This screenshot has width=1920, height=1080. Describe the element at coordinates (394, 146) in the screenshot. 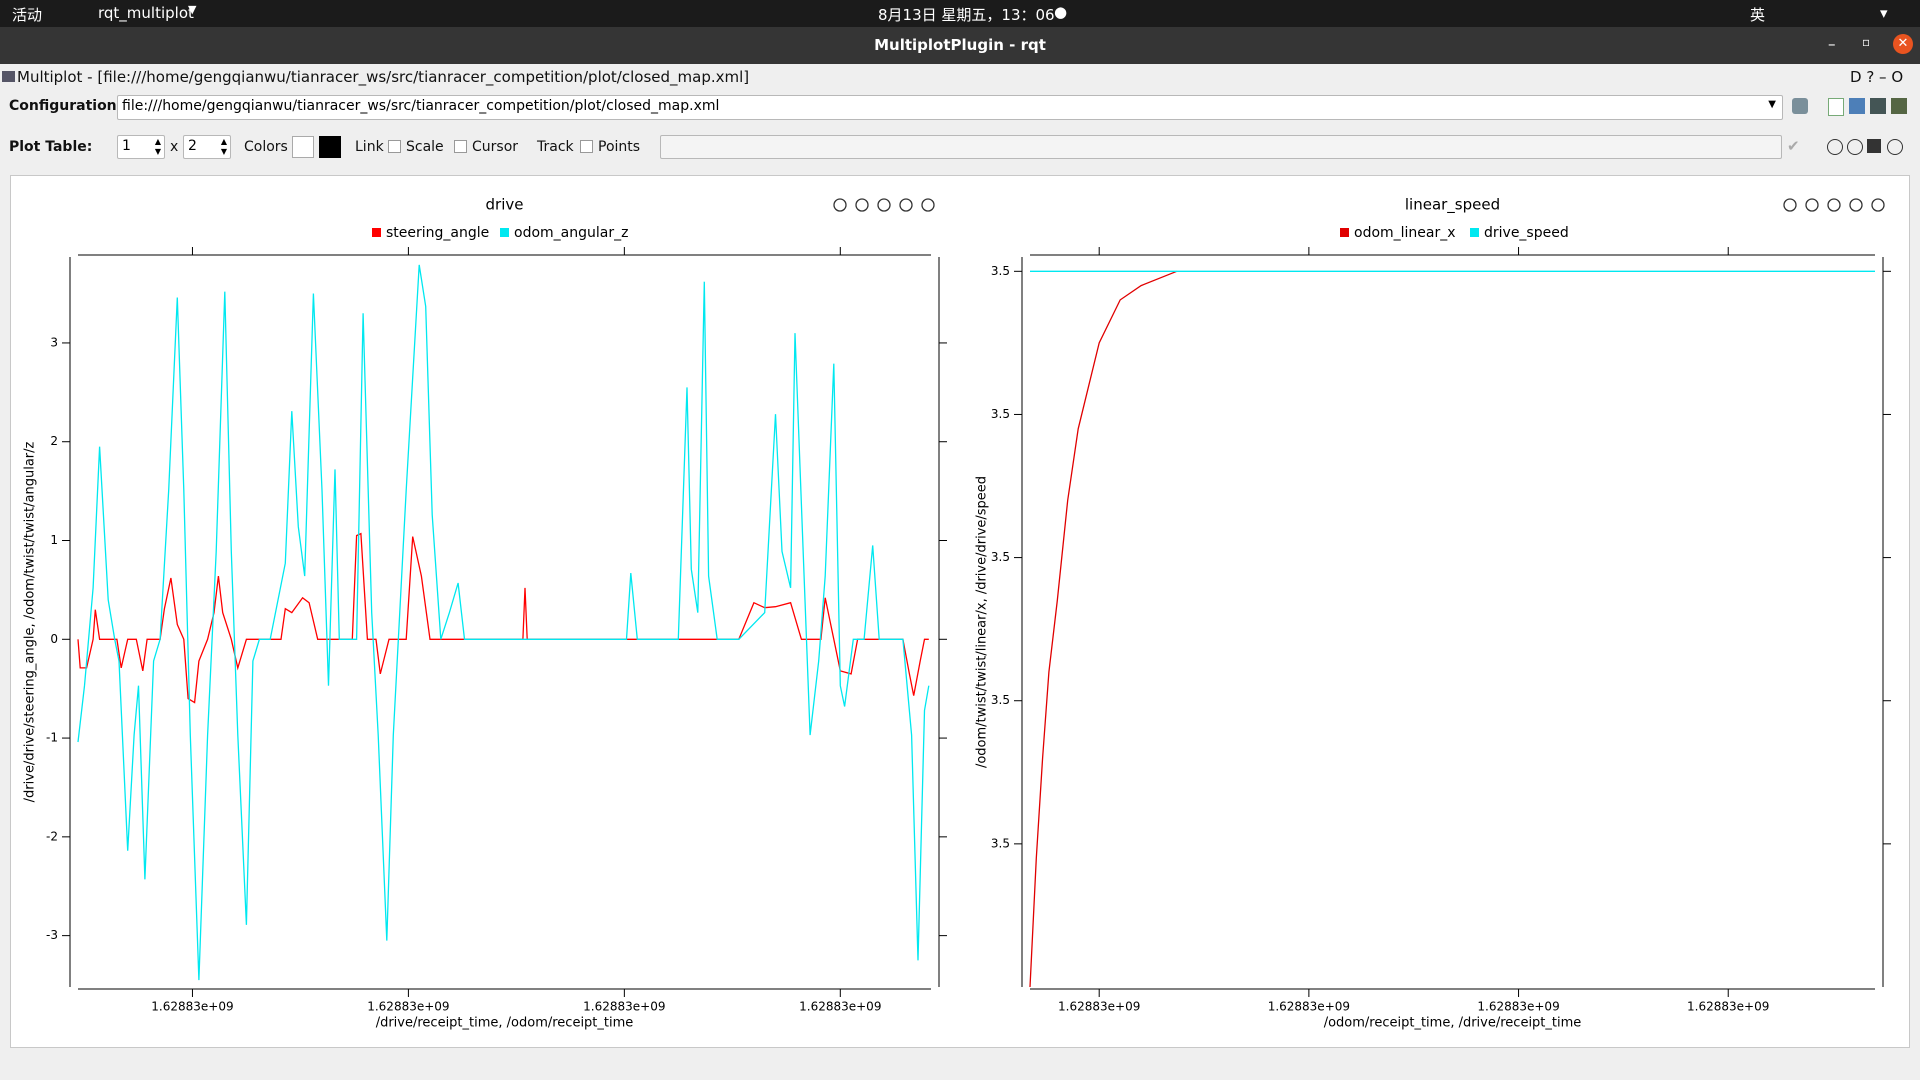

I see `link-checkbox` at that location.